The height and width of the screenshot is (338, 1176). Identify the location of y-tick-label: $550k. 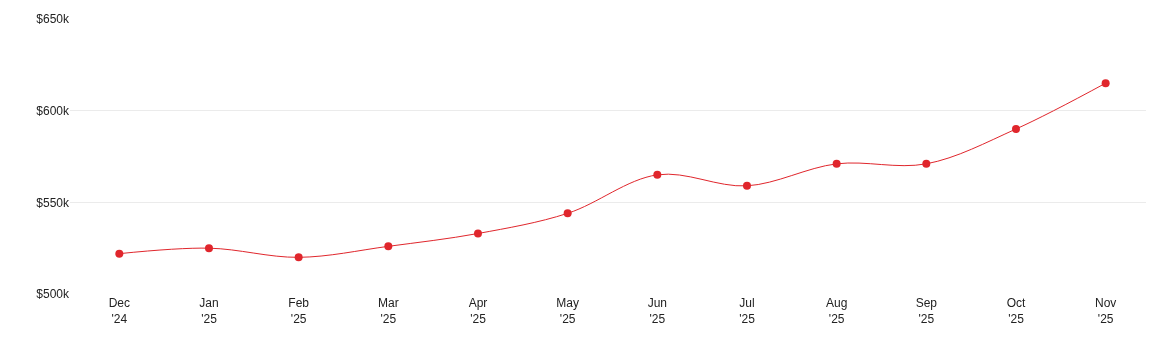
(53, 202).